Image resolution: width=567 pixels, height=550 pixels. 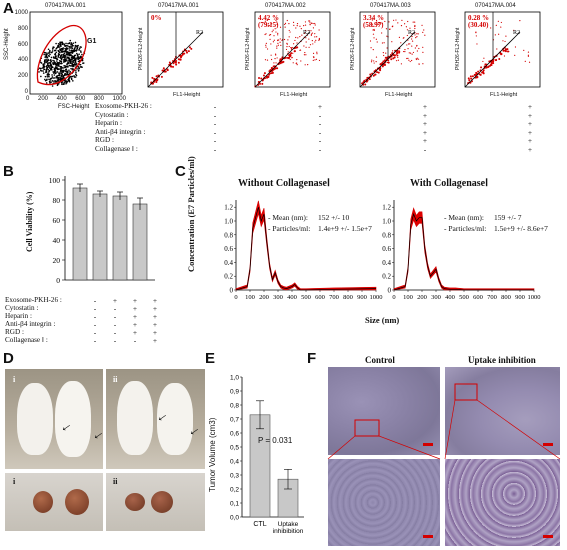 I want to click on mean-label: Mean (nm):, so click(x=466, y=217).